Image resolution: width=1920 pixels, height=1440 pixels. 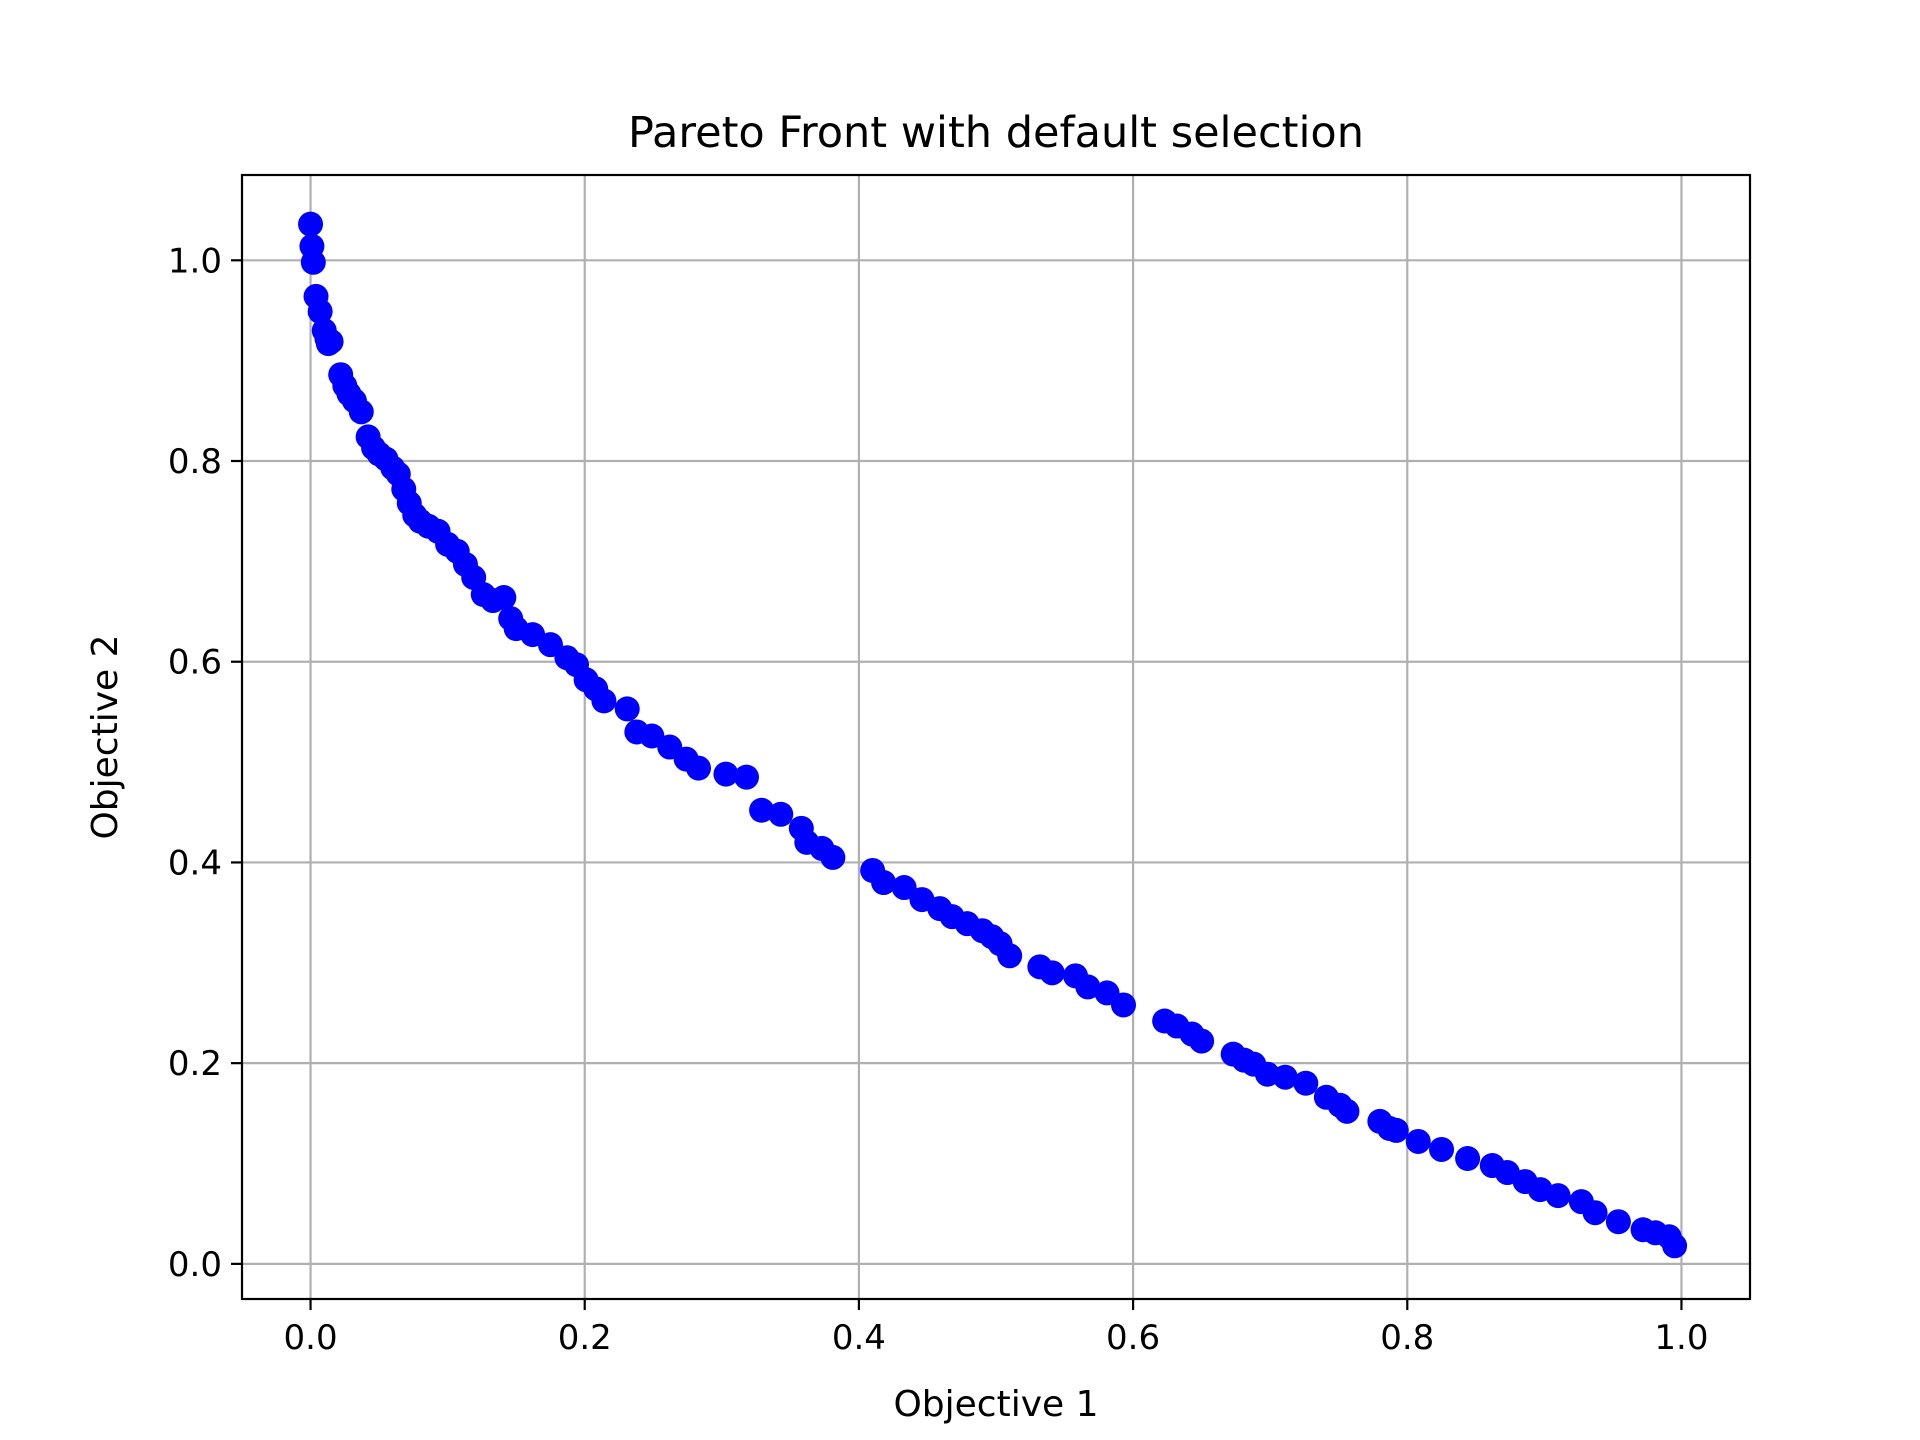 I want to click on y-tick-labels: 0.0 0.2 0.4 0.6 0.8 1.0, so click(x=195, y=763).